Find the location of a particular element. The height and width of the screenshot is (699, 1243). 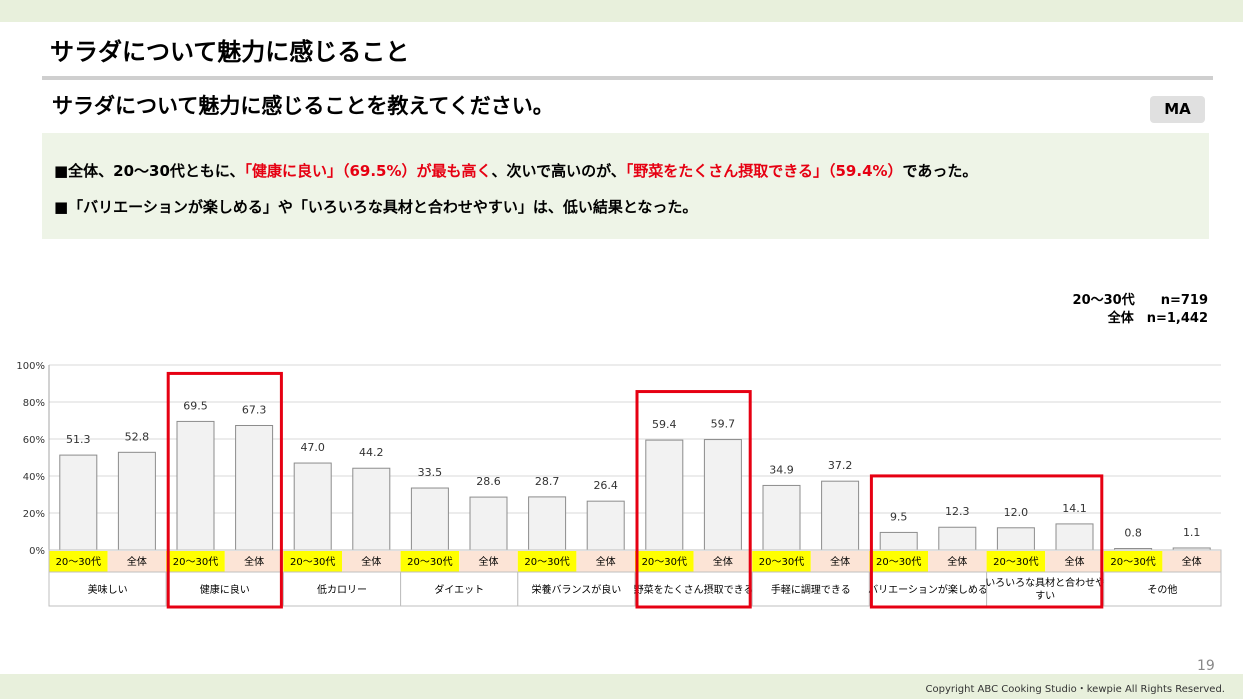

x-tick-label: 野菜をたくさん摂取できる is located at coordinates (694, 589).